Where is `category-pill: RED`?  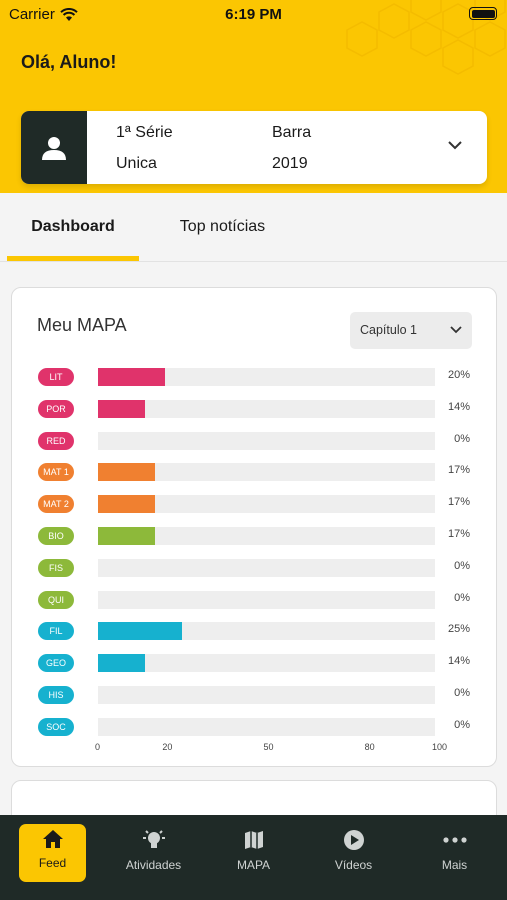
category-pill: RED is located at coordinates (56, 440).